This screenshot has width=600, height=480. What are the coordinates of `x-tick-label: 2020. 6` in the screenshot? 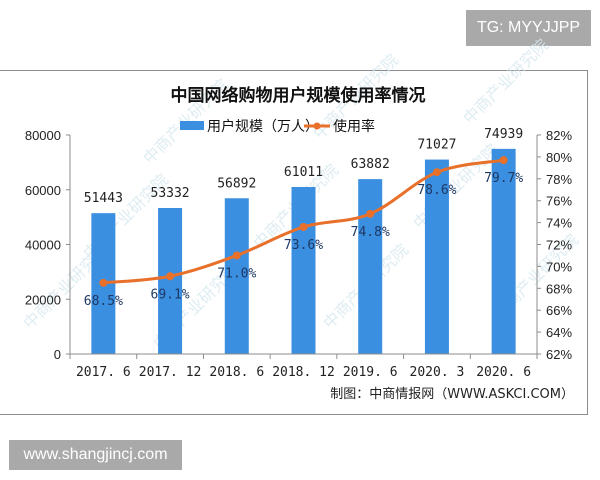 It's located at (503, 372).